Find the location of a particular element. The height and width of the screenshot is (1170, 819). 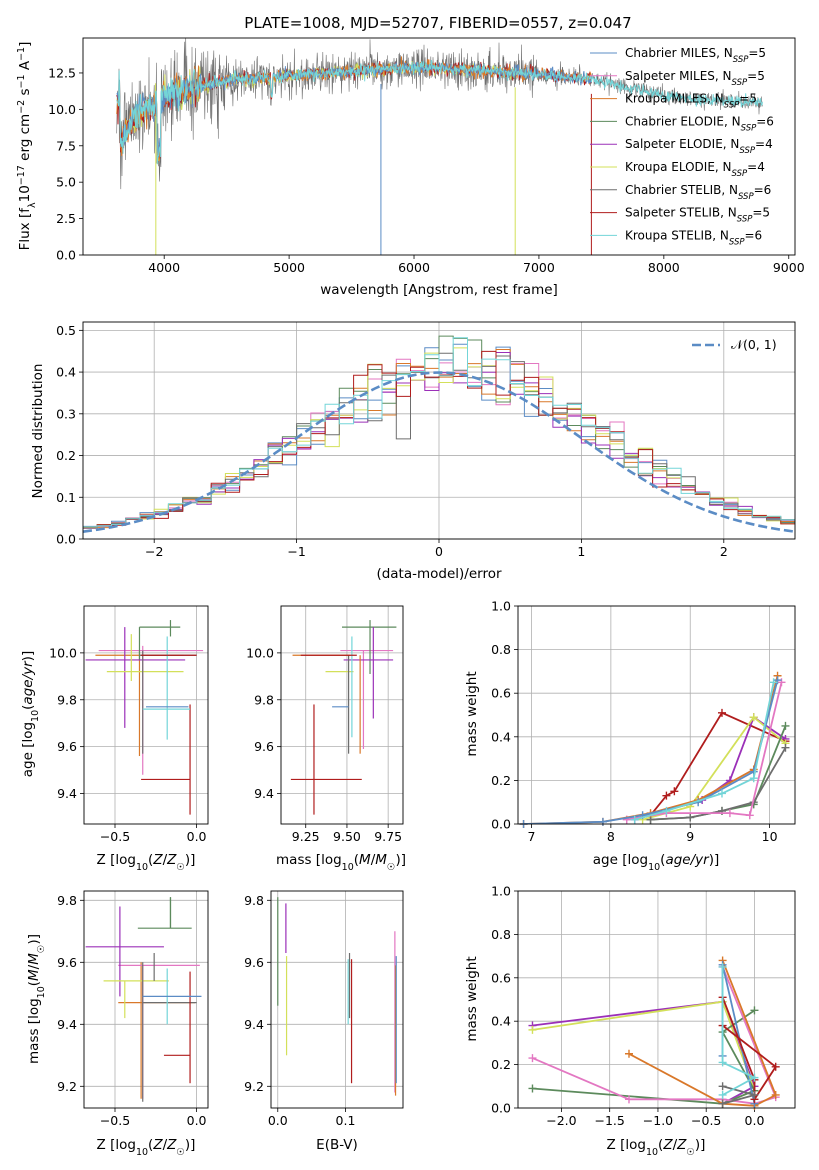

legend-label-kroupa_miles: Kroupa MILES, NSSP=5 is located at coordinates (691, 101).